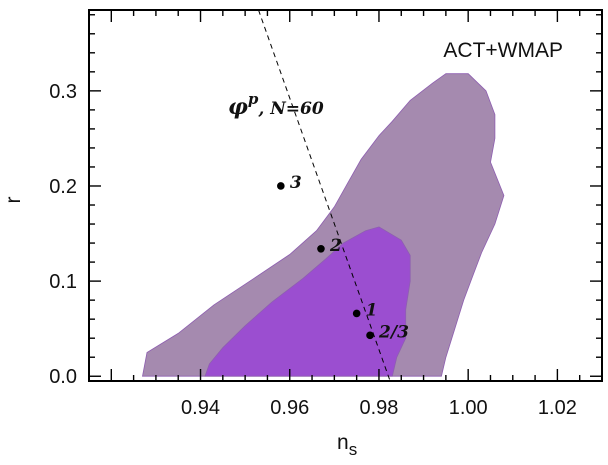 This screenshot has width=608, height=465. I want to click on dataset-annotation: ACT+WMAP, so click(503, 50).